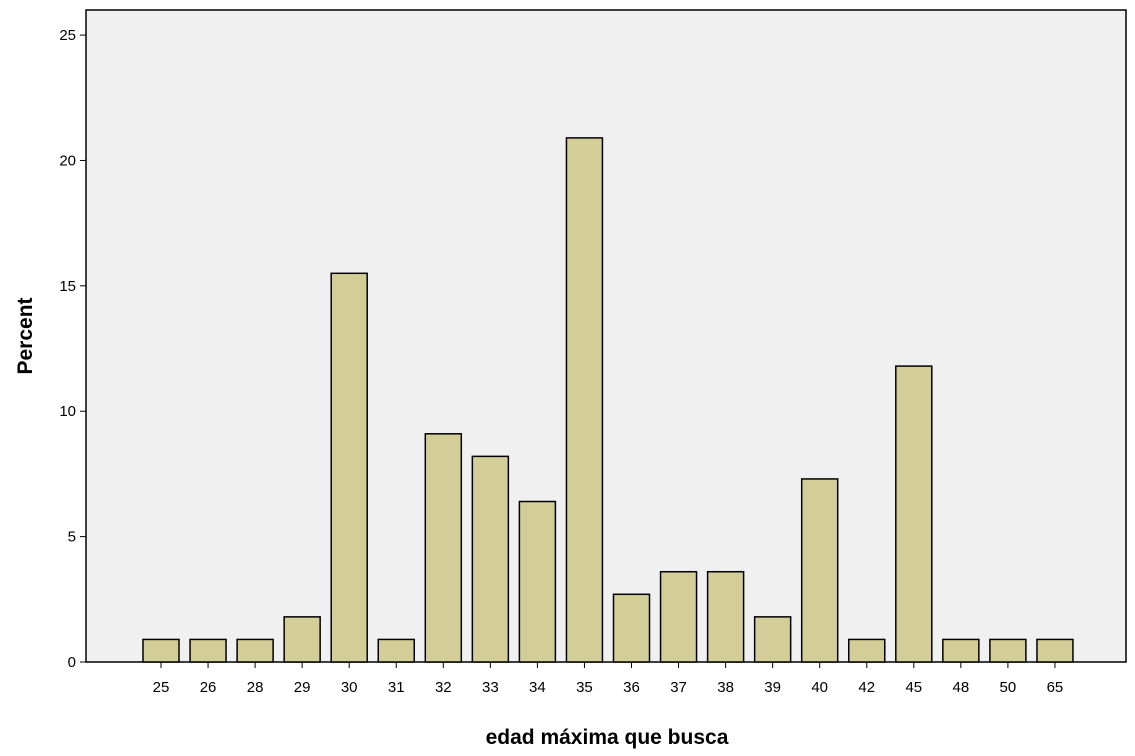  I want to click on x-tick-label: 31, so click(396, 687).